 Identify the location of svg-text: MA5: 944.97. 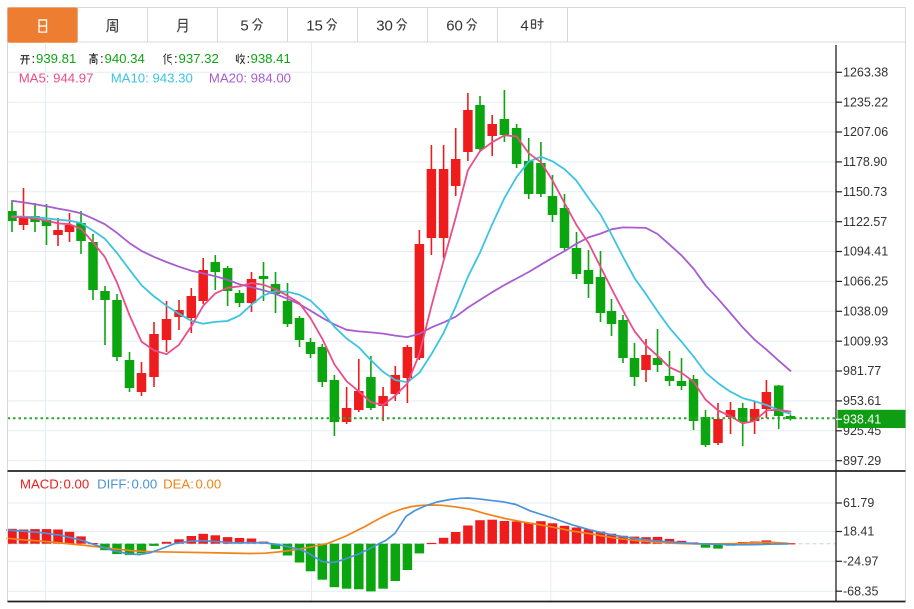
(56, 78).